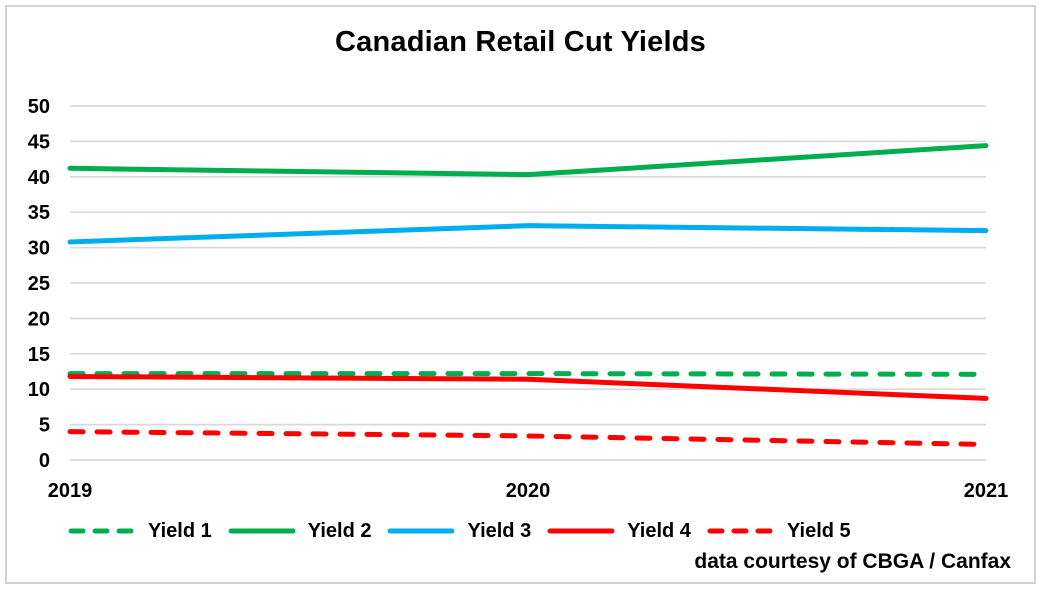 The width and height of the screenshot is (1041, 589). I want to click on legend-label-yield-1: Yield 1, so click(180, 530).